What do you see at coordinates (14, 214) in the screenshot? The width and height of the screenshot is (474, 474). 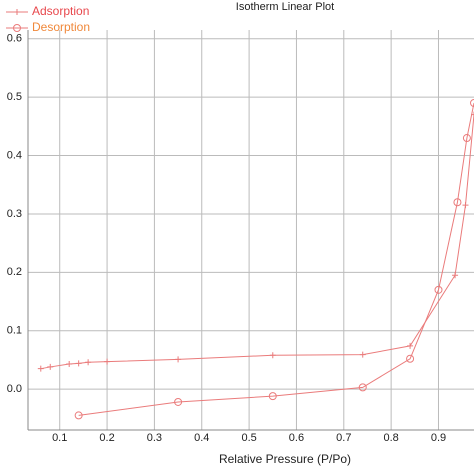 I see `y-tick-label: 0.3` at bounding box center [14, 214].